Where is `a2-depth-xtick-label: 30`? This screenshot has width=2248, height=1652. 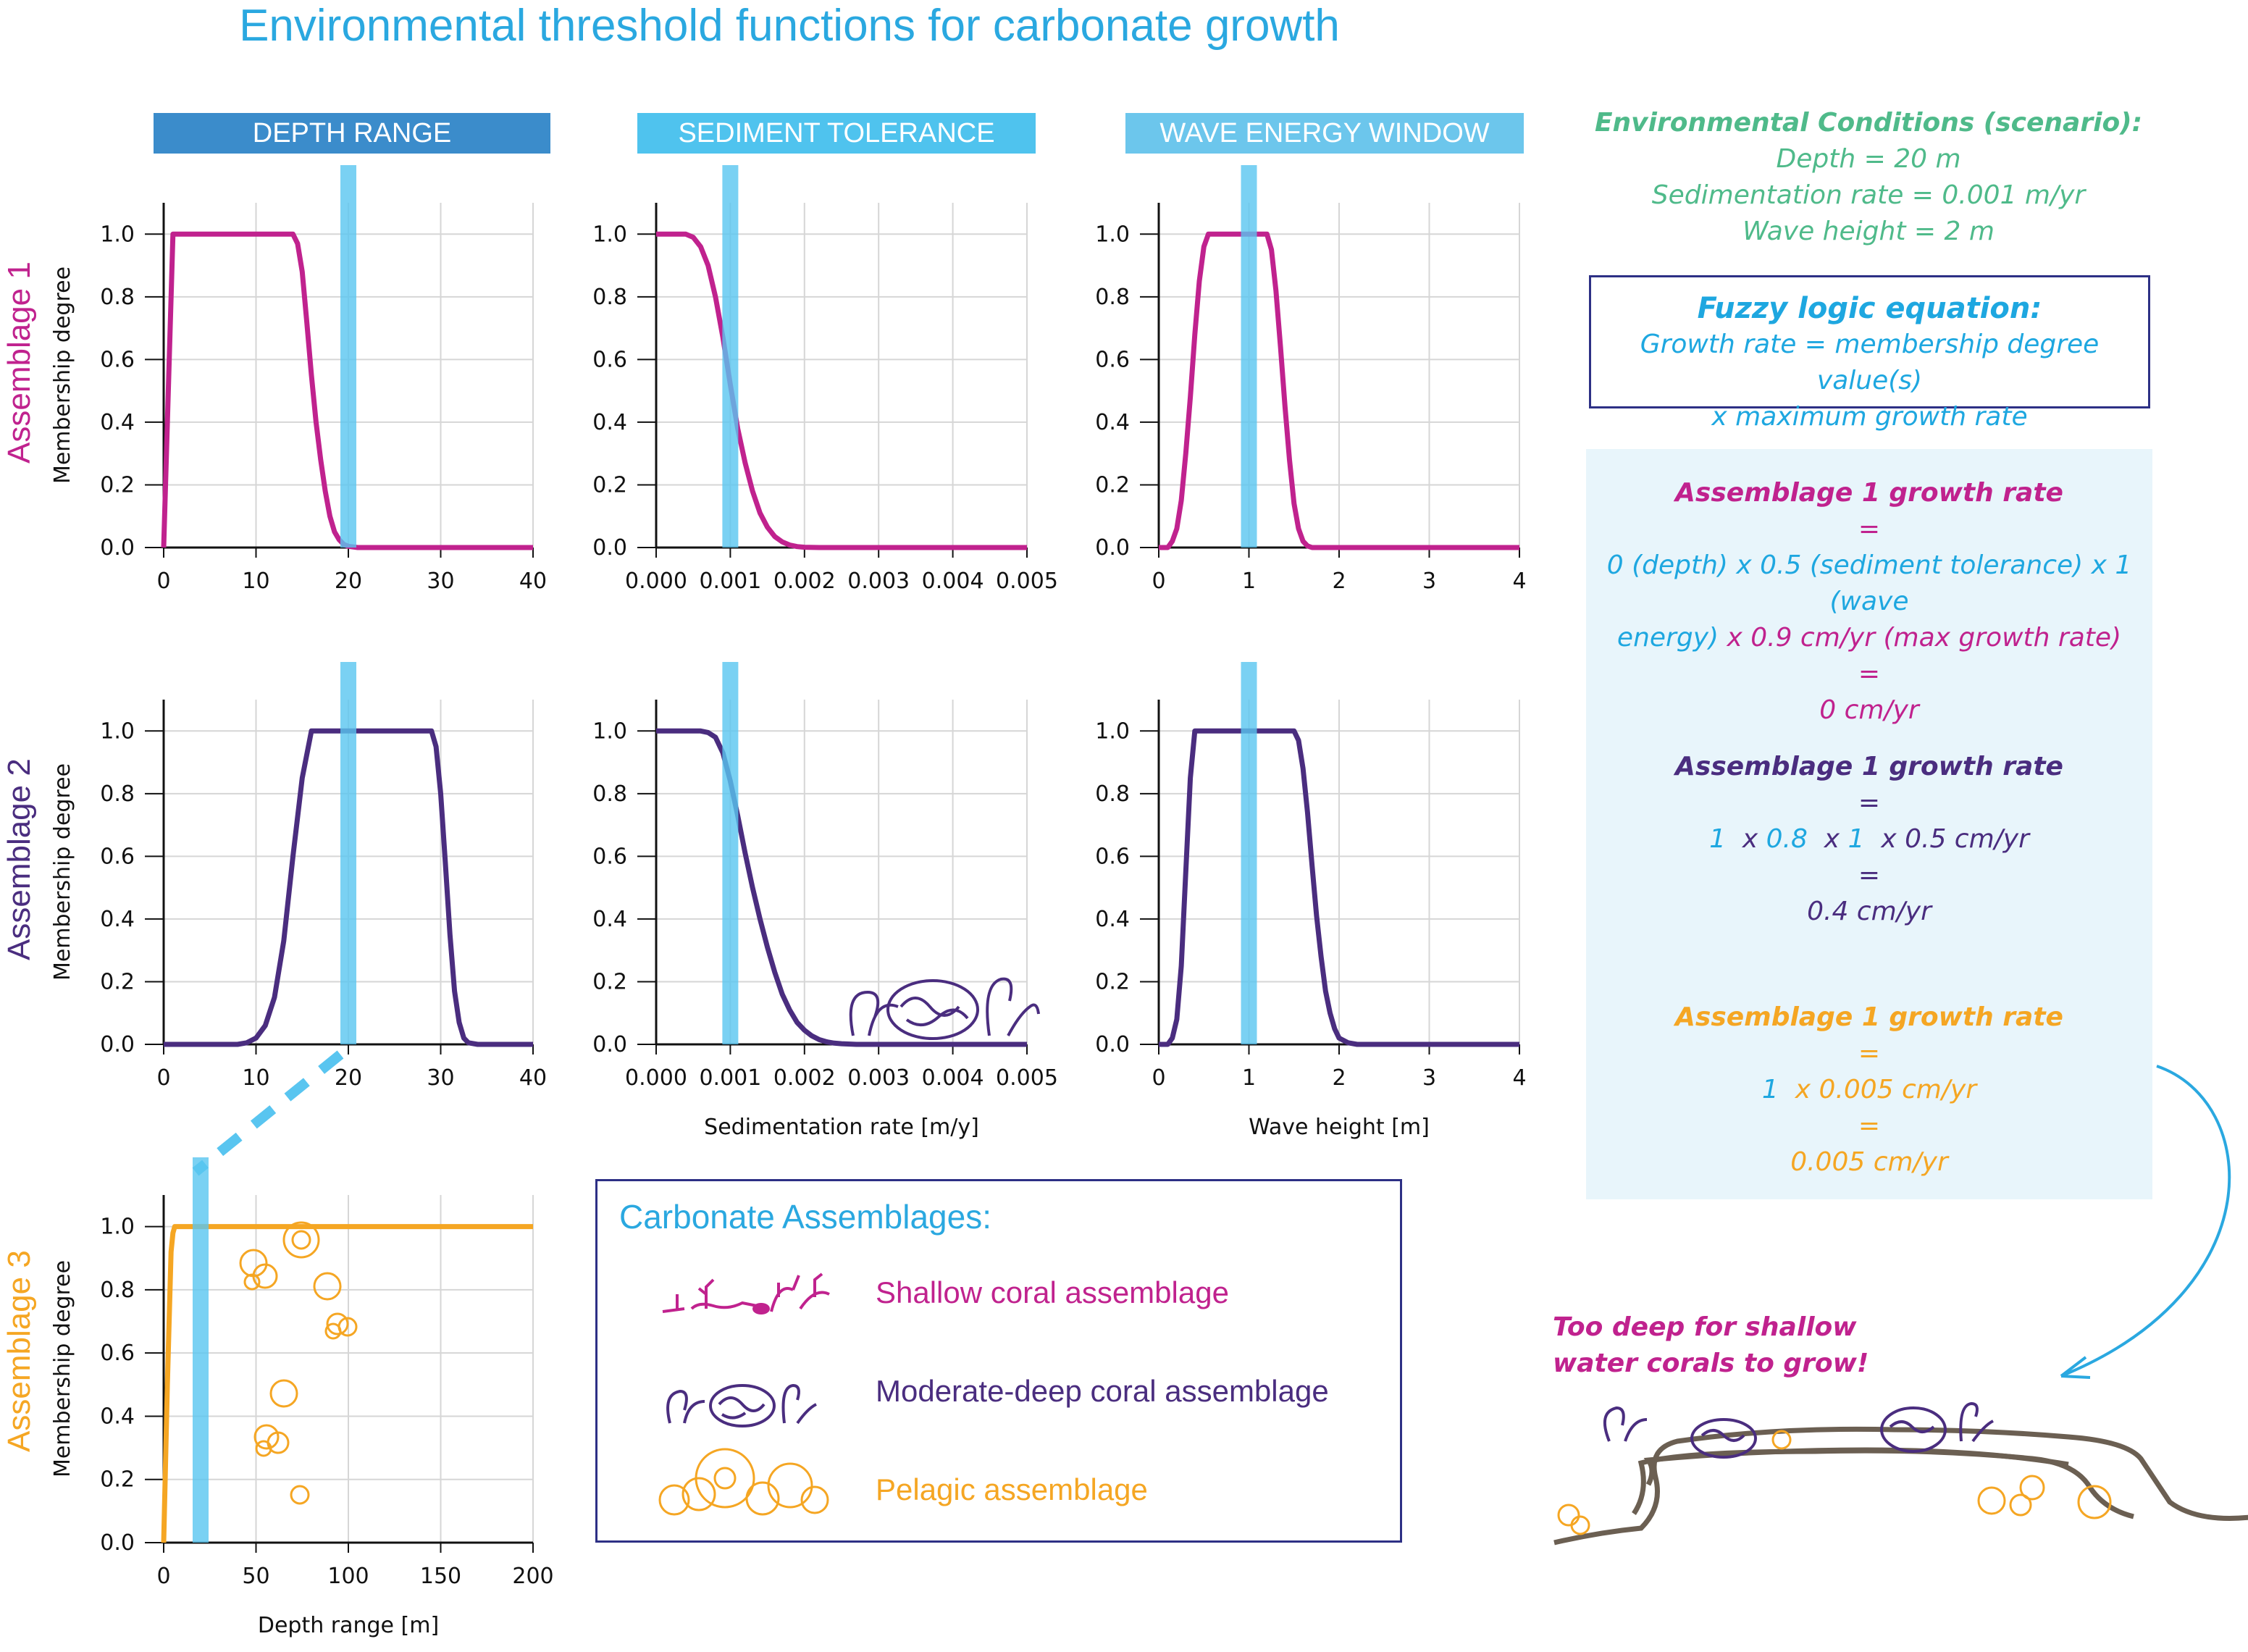
a2-depth-xtick-label: 30 is located at coordinates (440, 1078).